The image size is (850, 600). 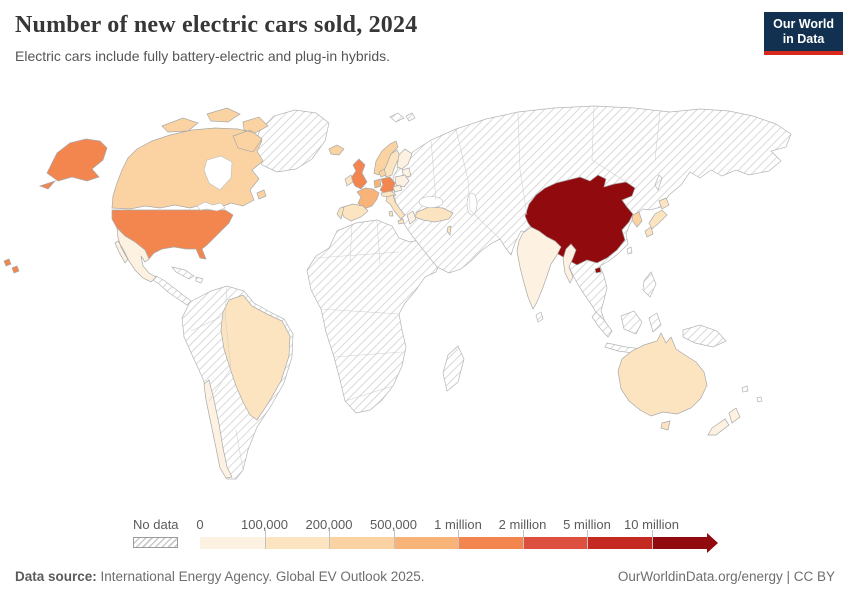 What do you see at coordinates (712, 543) in the screenshot?
I see `legend-arrow` at bounding box center [712, 543].